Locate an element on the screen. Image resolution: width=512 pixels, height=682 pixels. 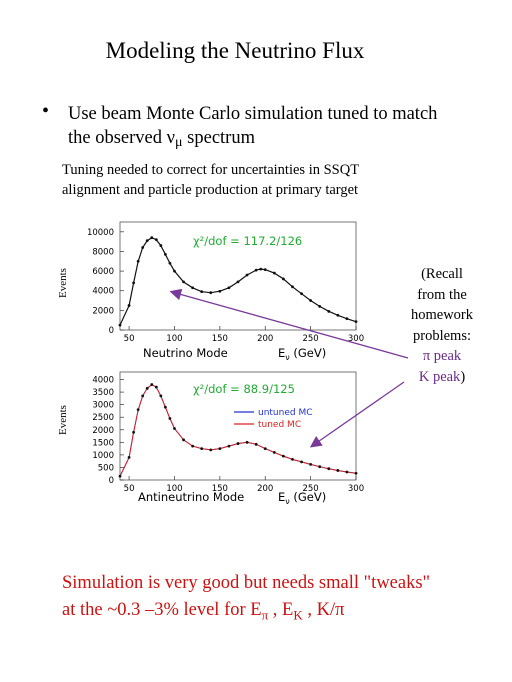
neutrino-x-tick-label-4: 250 is located at coordinates (310, 339).